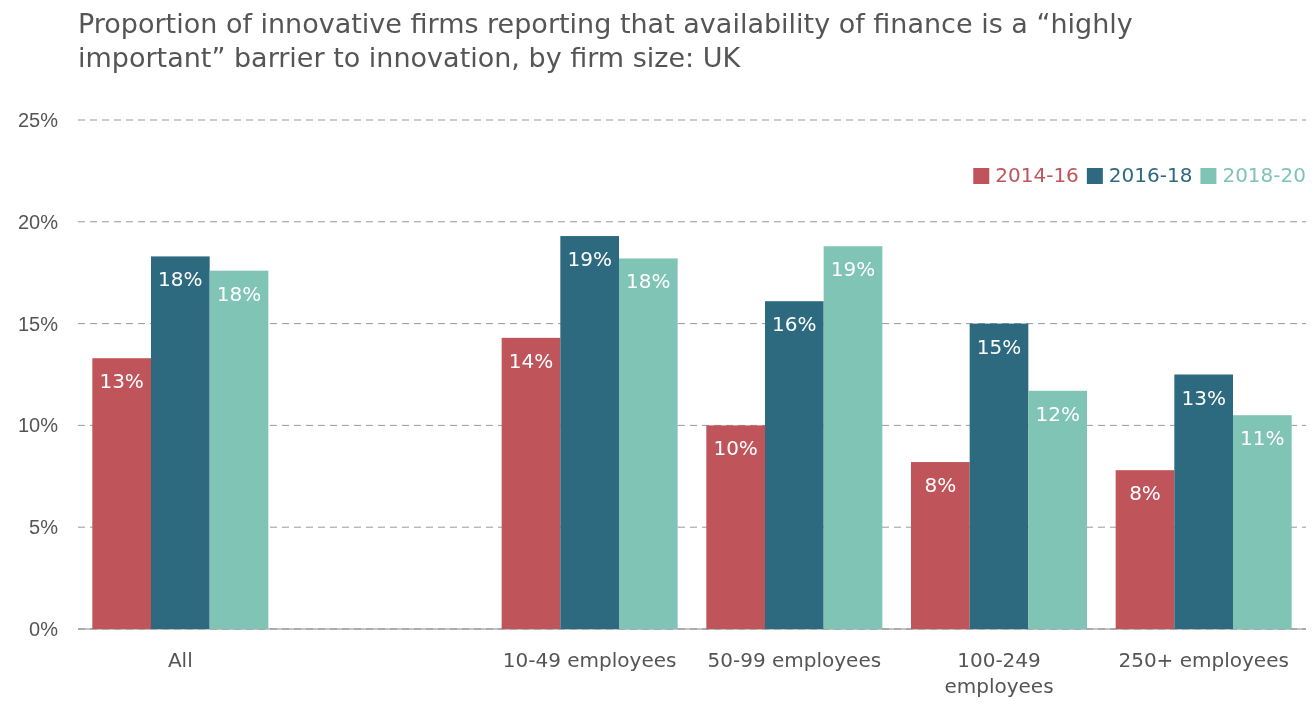  What do you see at coordinates (38, 221) in the screenshot?
I see `y-tick-label: 20%` at bounding box center [38, 221].